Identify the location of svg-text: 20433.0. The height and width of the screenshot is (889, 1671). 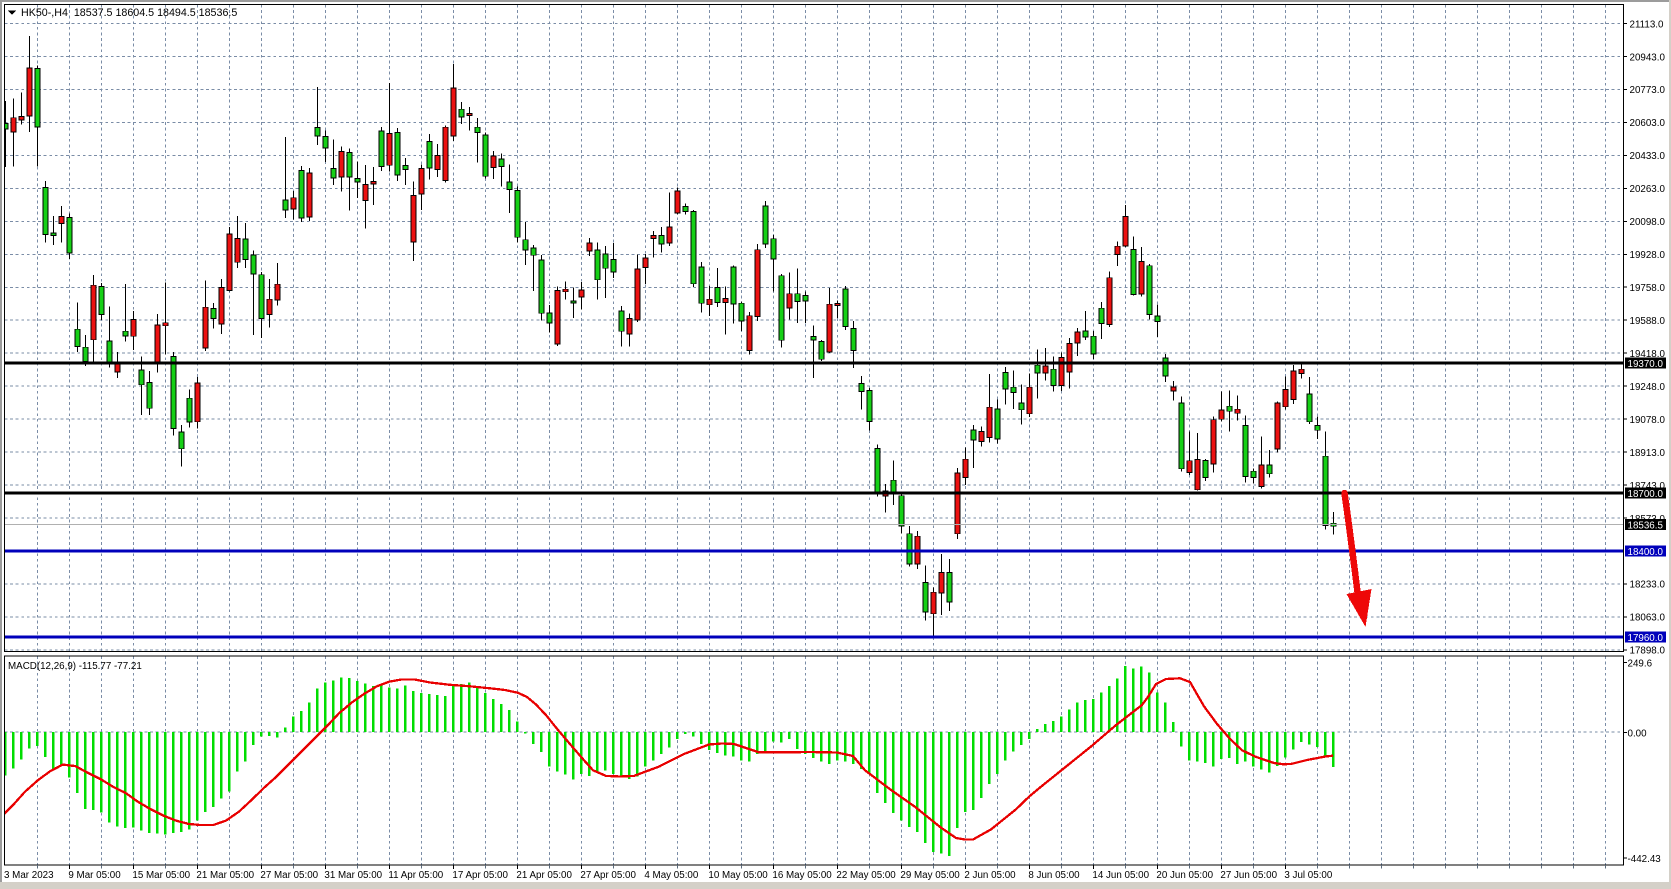
(1648, 156).